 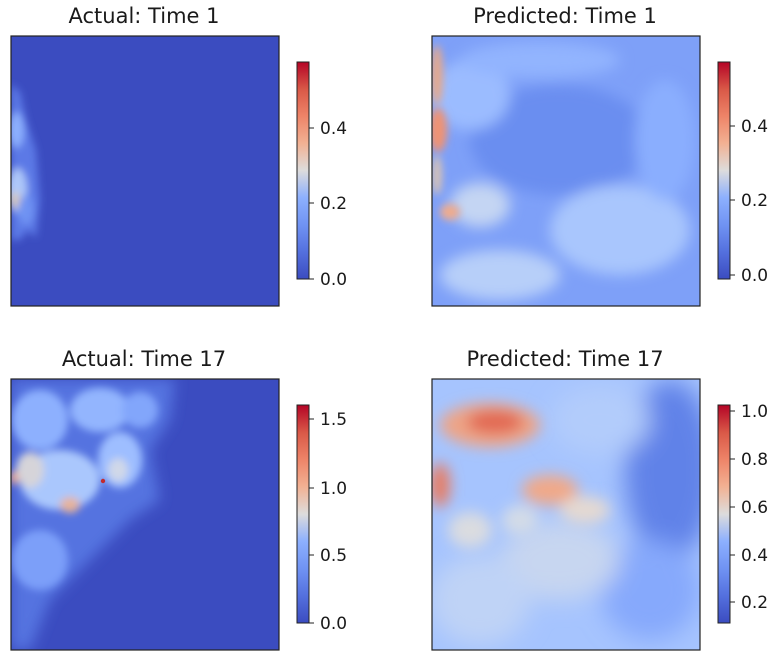 I want to click on colorbar-tick-label: 0.6, so click(x=754, y=508).